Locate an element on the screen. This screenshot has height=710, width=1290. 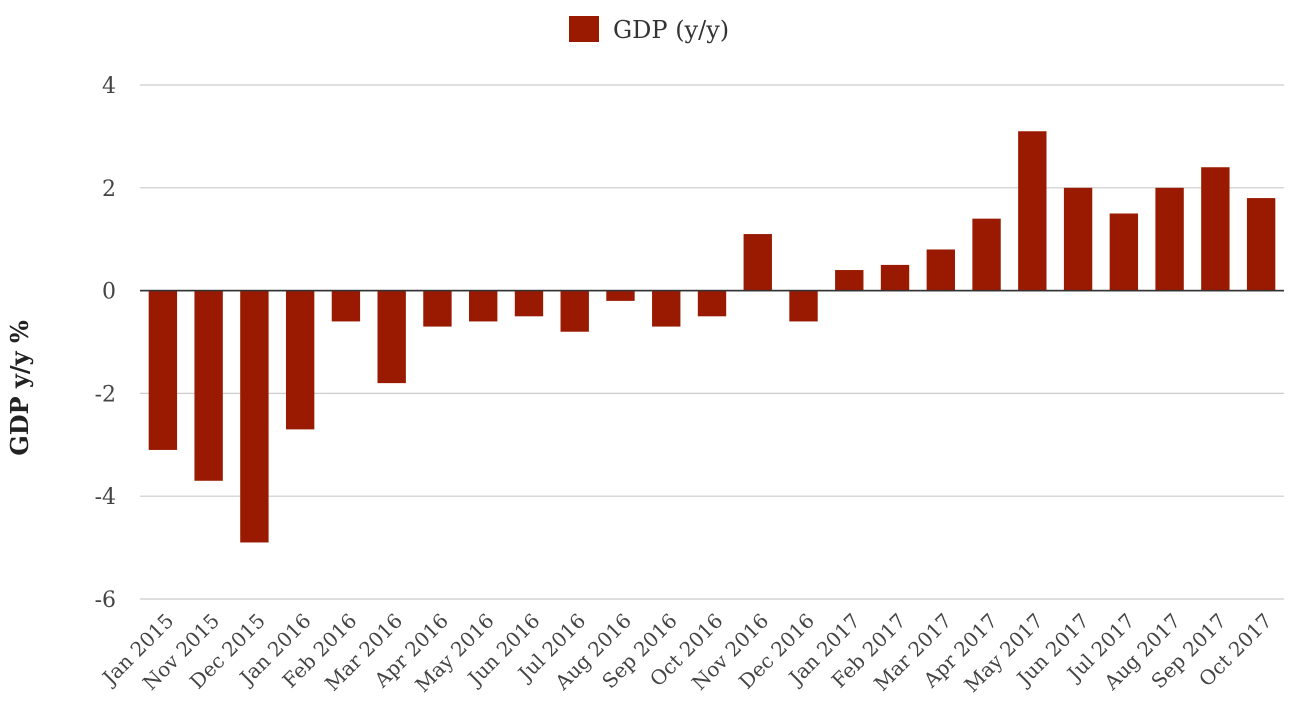
legend: GDP (y/y) is located at coordinates (649, 30).